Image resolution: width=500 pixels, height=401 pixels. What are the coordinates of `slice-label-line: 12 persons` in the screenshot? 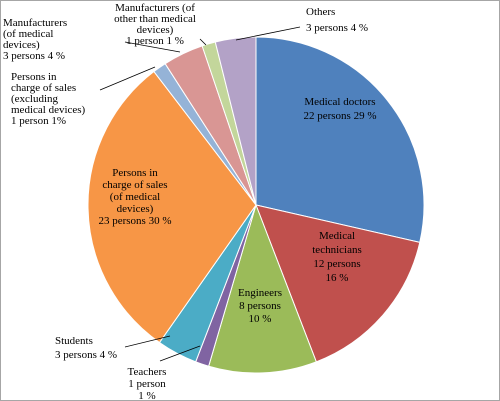 It's located at (336, 264).